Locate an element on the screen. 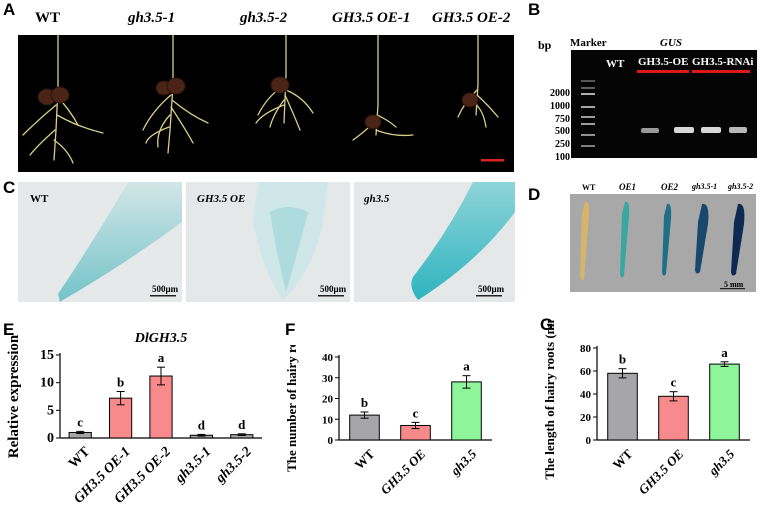 The height and width of the screenshot is (513, 760). panel-label-e: E is located at coordinates (9, 329).